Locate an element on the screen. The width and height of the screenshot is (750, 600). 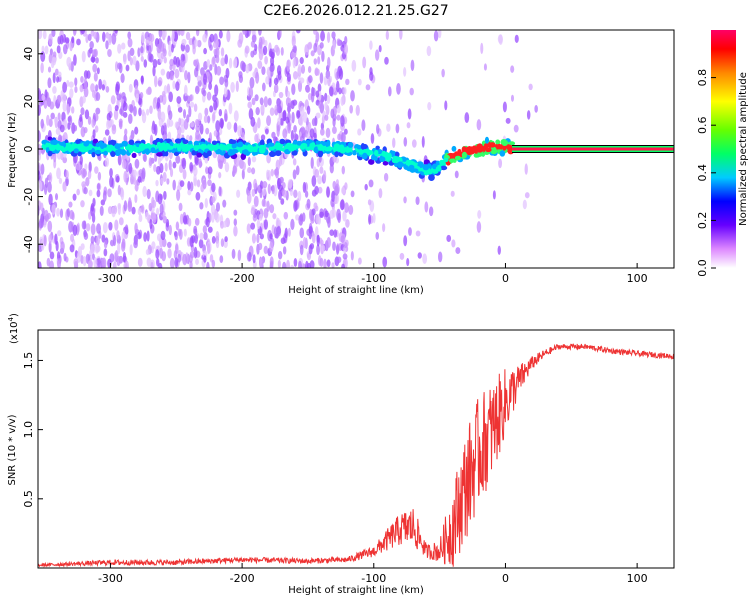
colorbar-tick-label: 0.4 is located at coordinates (702, 173).